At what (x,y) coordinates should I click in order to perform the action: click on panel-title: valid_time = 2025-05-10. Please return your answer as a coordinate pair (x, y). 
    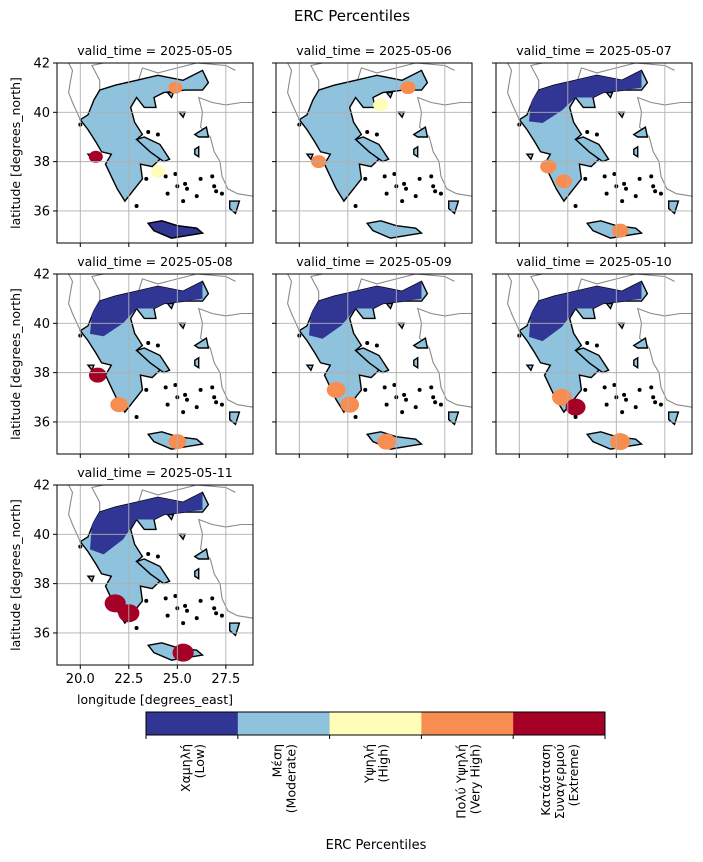
    Looking at the image, I should click on (594, 261).